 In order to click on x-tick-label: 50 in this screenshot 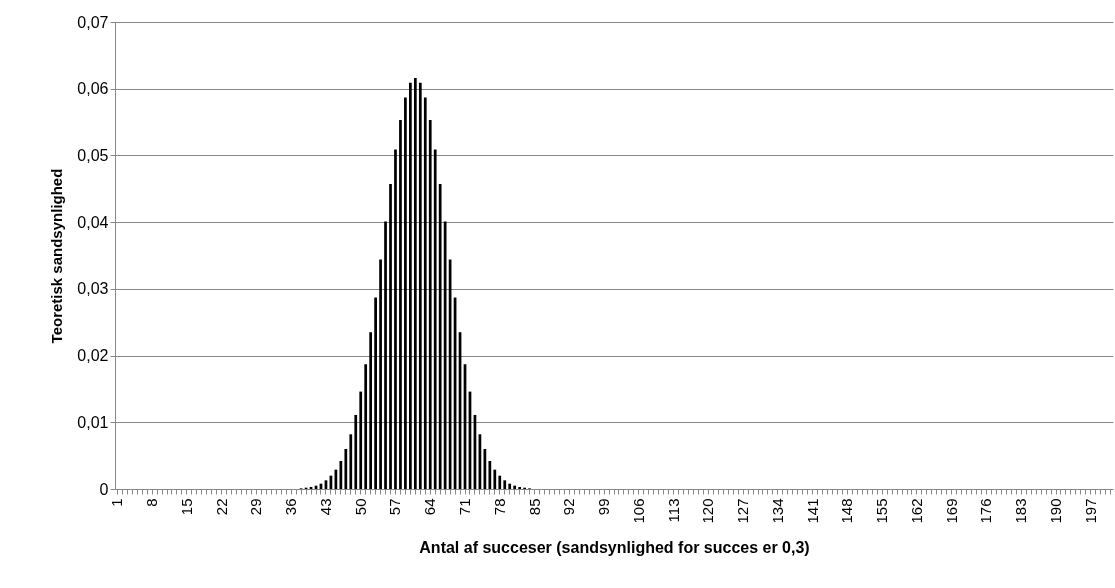, I will do `click(360, 507)`.